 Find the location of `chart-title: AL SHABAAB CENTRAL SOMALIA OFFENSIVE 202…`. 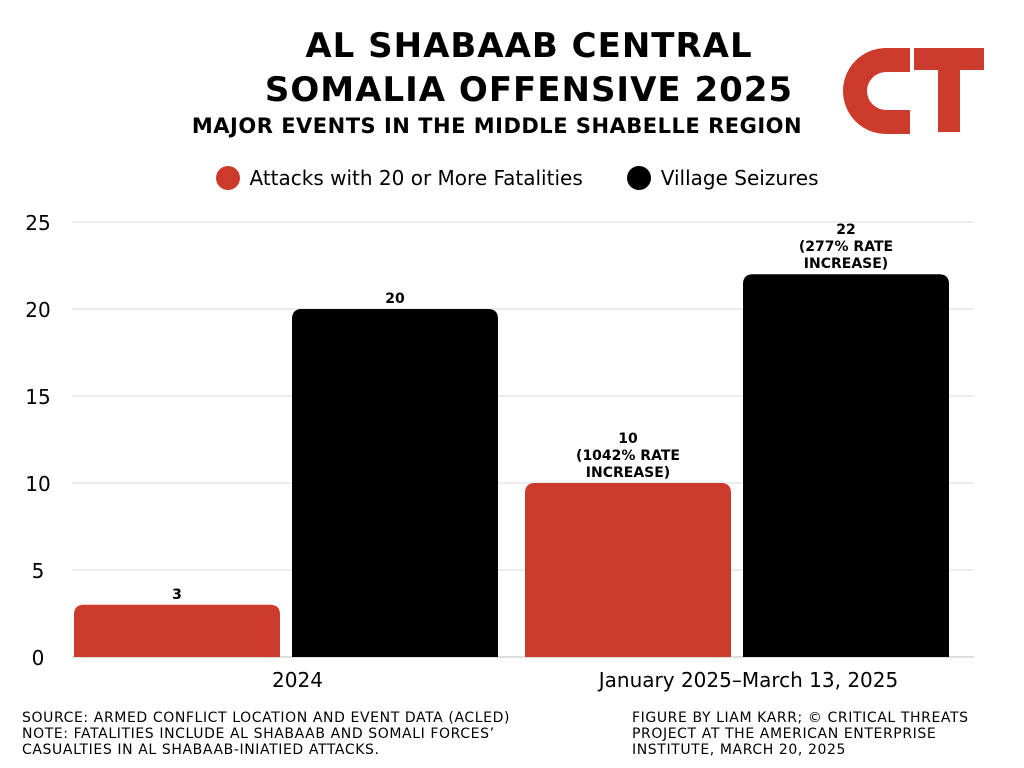

chart-title: AL SHABAAB CENTRAL SOMALIA OFFENSIVE 202… is located at coordinates (512, 68).